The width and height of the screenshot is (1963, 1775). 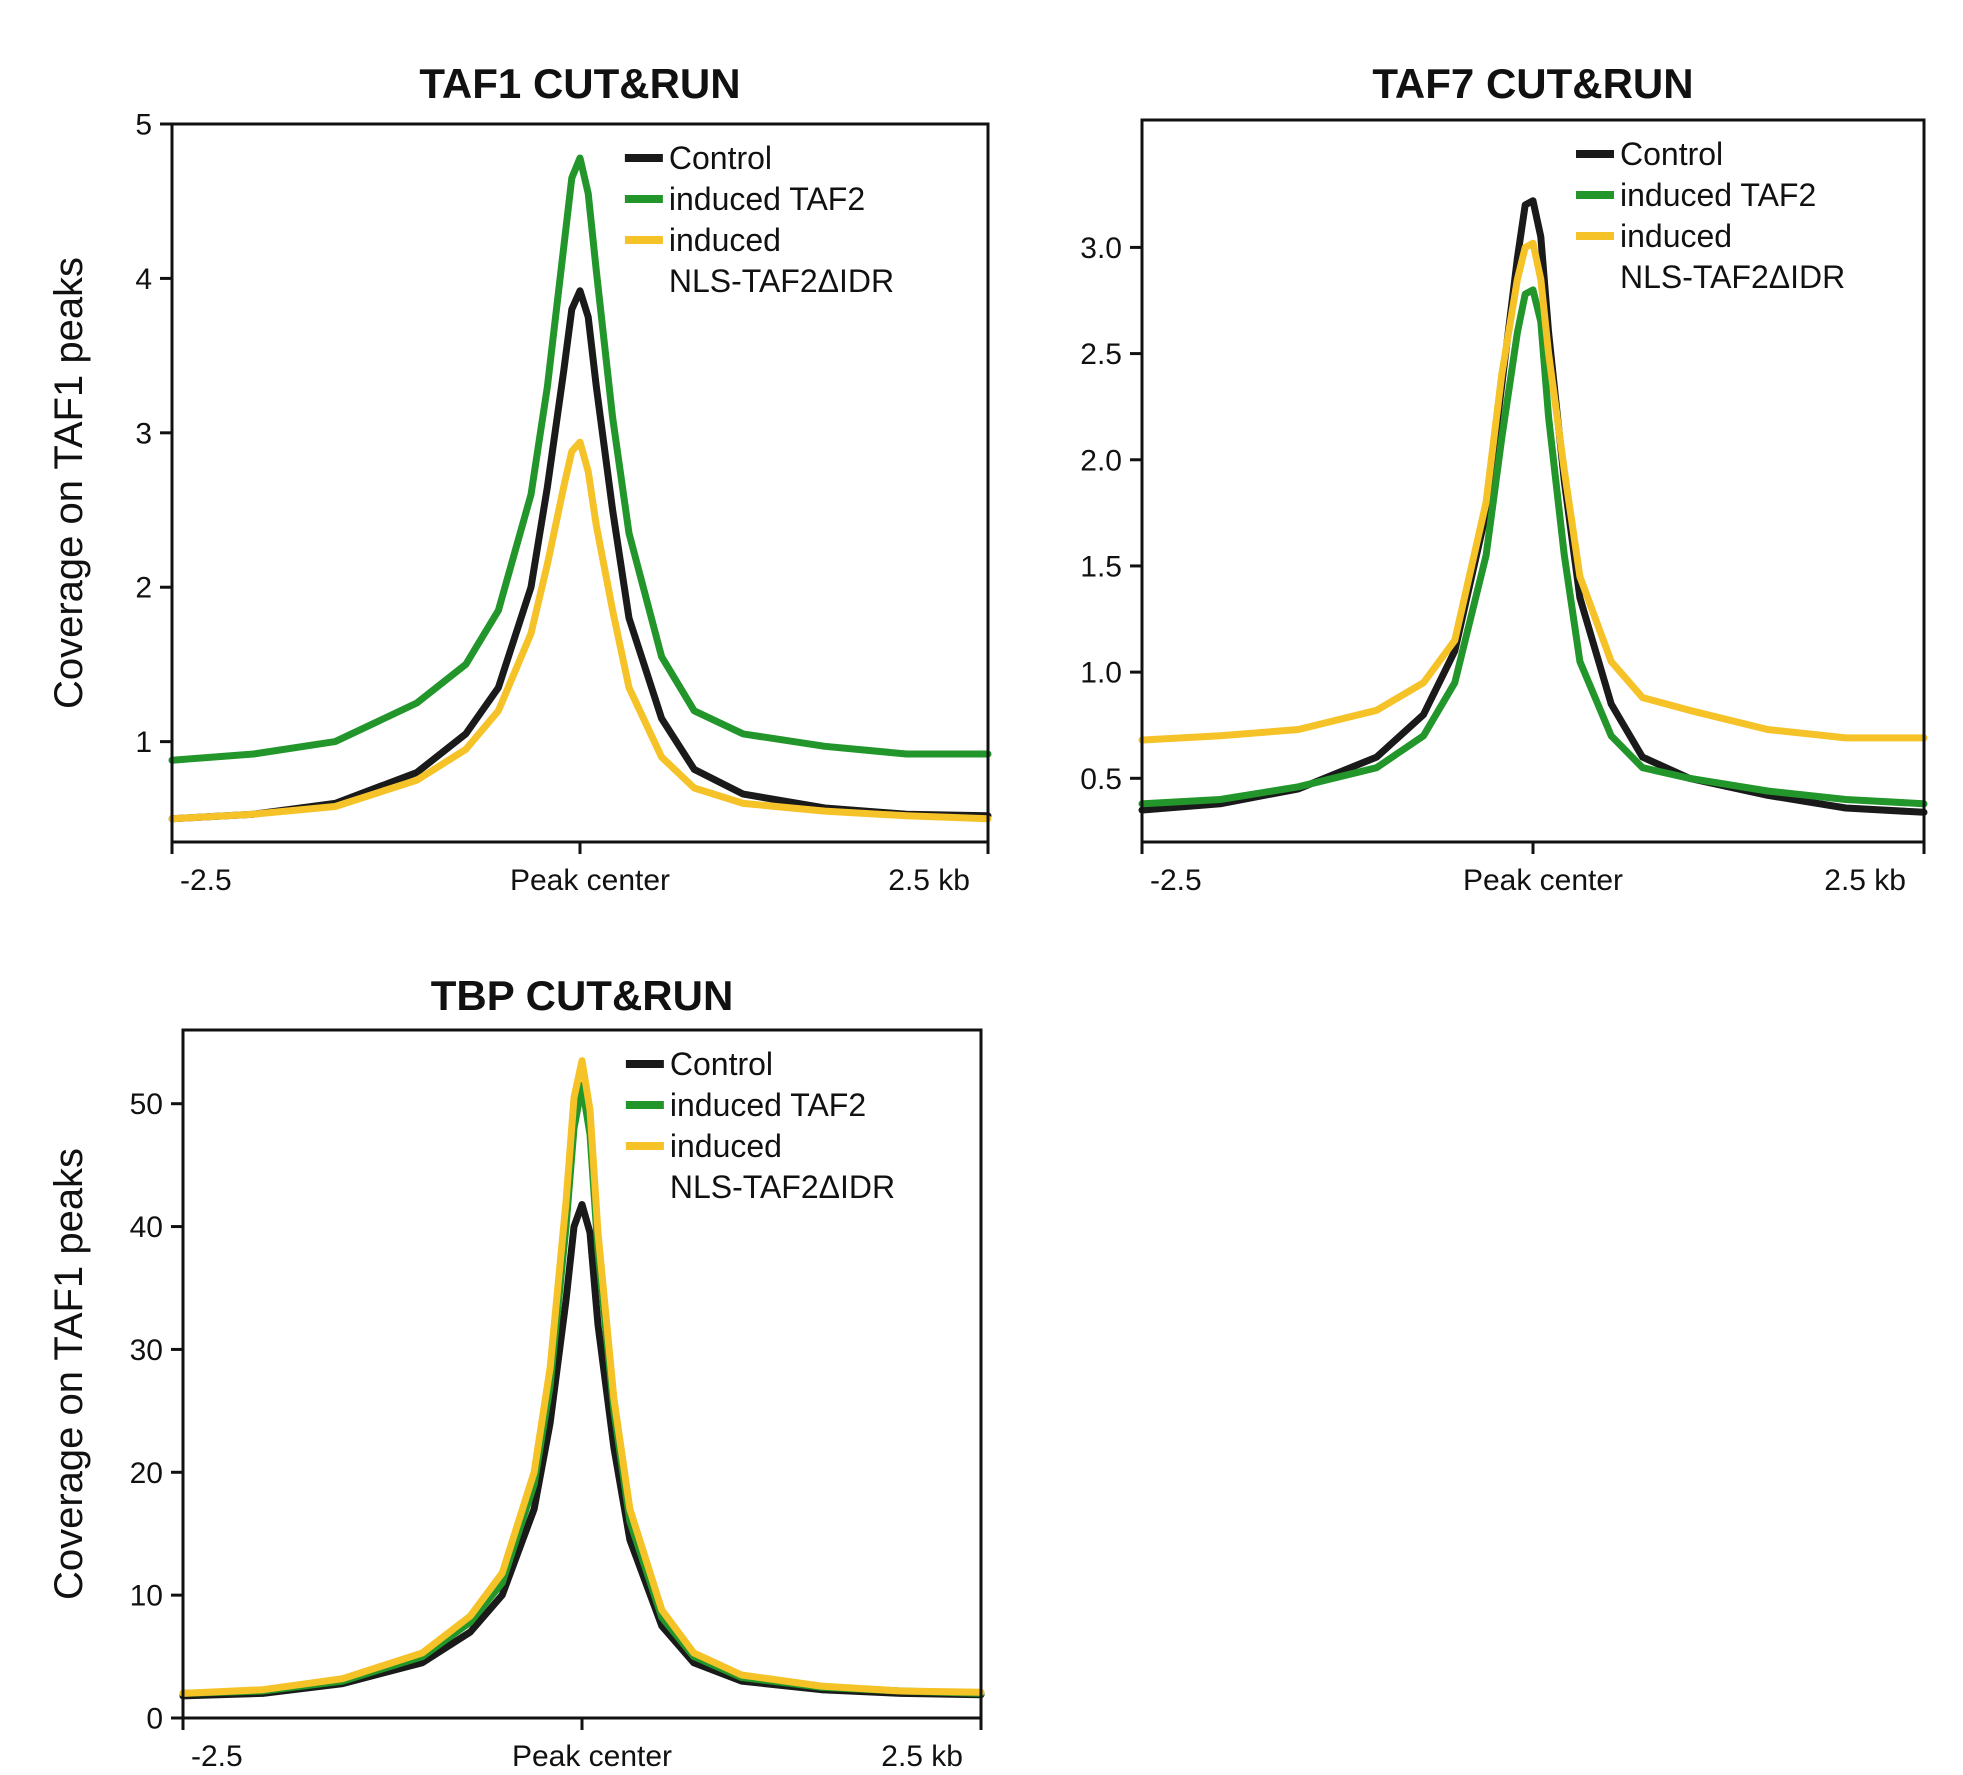 What do you see at coordinates (143, 433) in the screenshot?
I see `y-tick-label: 3` at bounding box center [143, 433].